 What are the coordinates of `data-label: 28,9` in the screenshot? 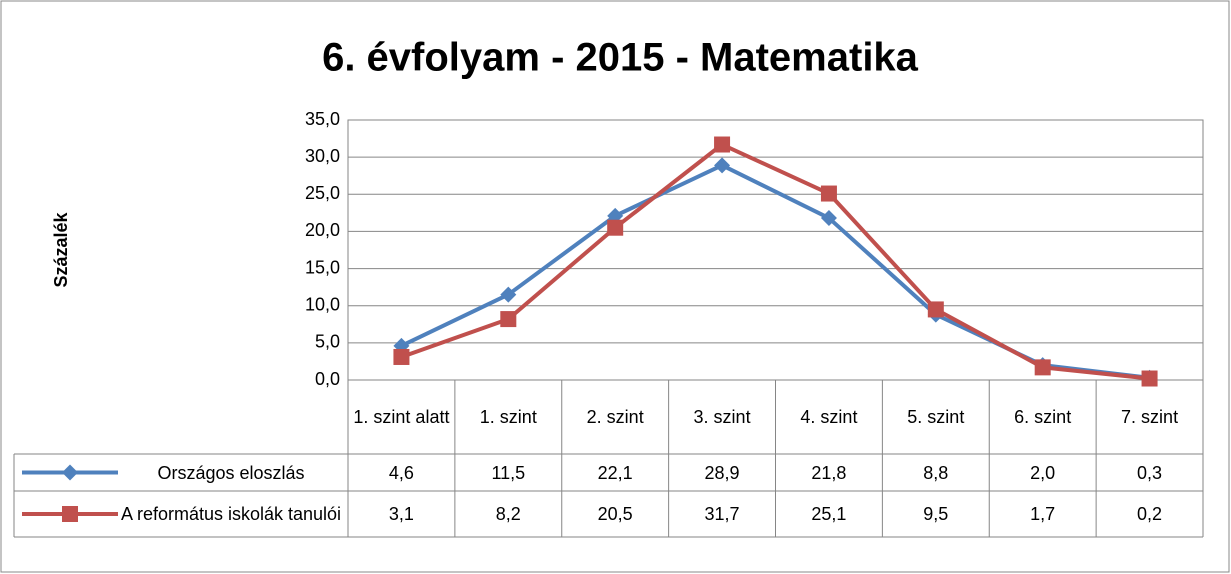 It's located at (722, 472).